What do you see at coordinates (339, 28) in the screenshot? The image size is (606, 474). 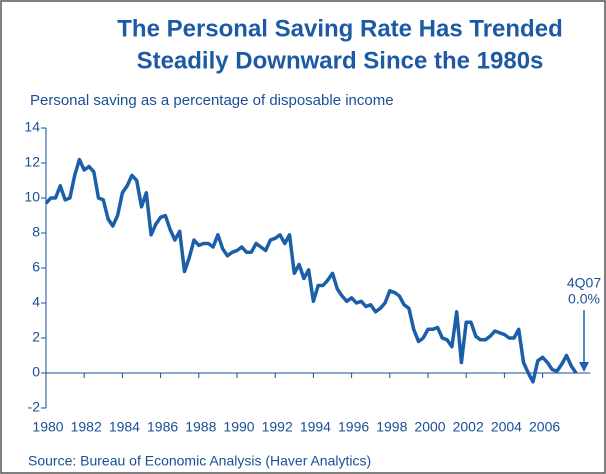 I see `chart-title: The Personal Saving Rate Has Trended` at bounding box center [339, 28].